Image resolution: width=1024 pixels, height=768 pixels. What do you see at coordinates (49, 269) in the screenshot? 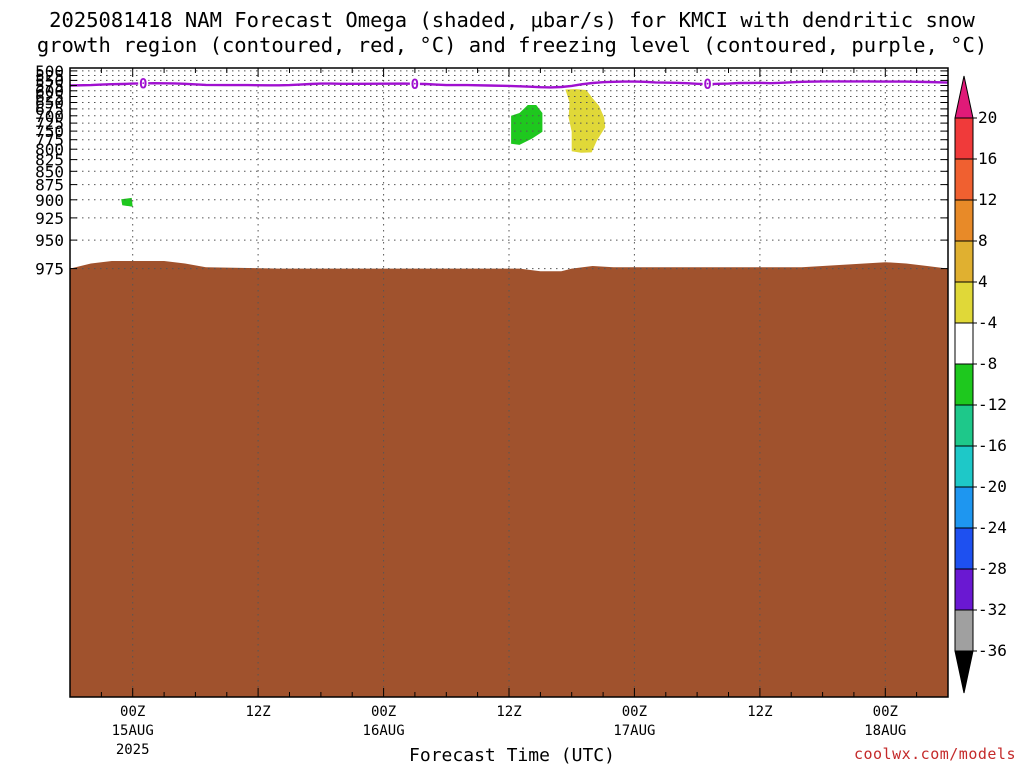
I see `y-tick-label: 975` at bounding box center [49, 269].